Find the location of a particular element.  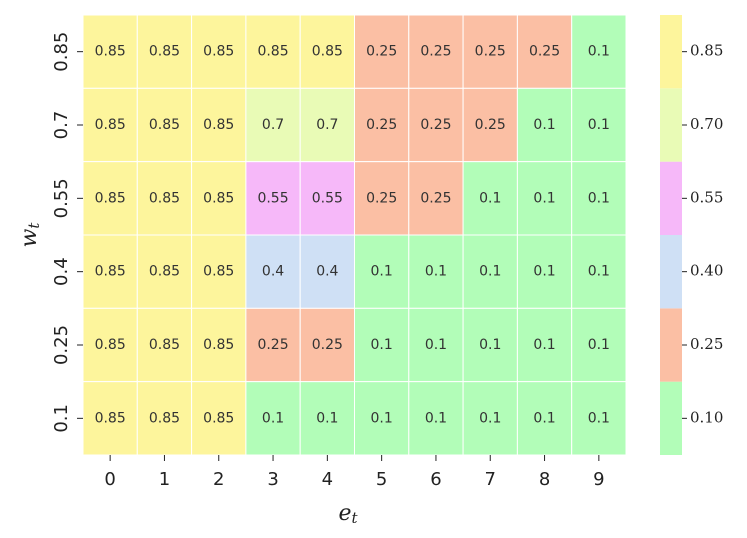

x-tick-label: 9 is located at coordinates (598, 479).